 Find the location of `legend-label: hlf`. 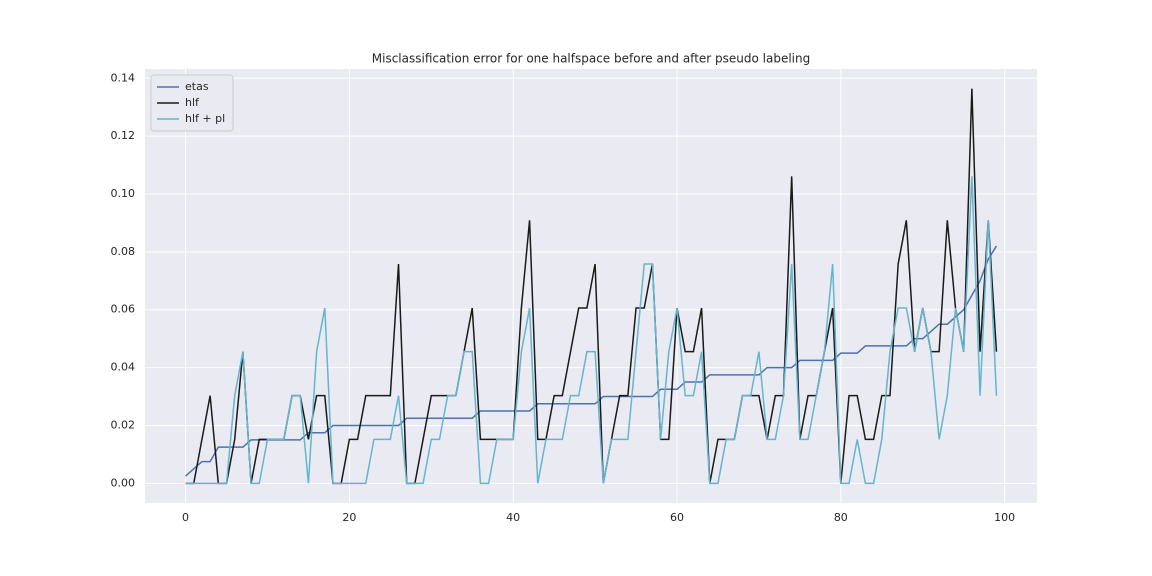

legend-label: hlf is located at coordinates (192, 102).